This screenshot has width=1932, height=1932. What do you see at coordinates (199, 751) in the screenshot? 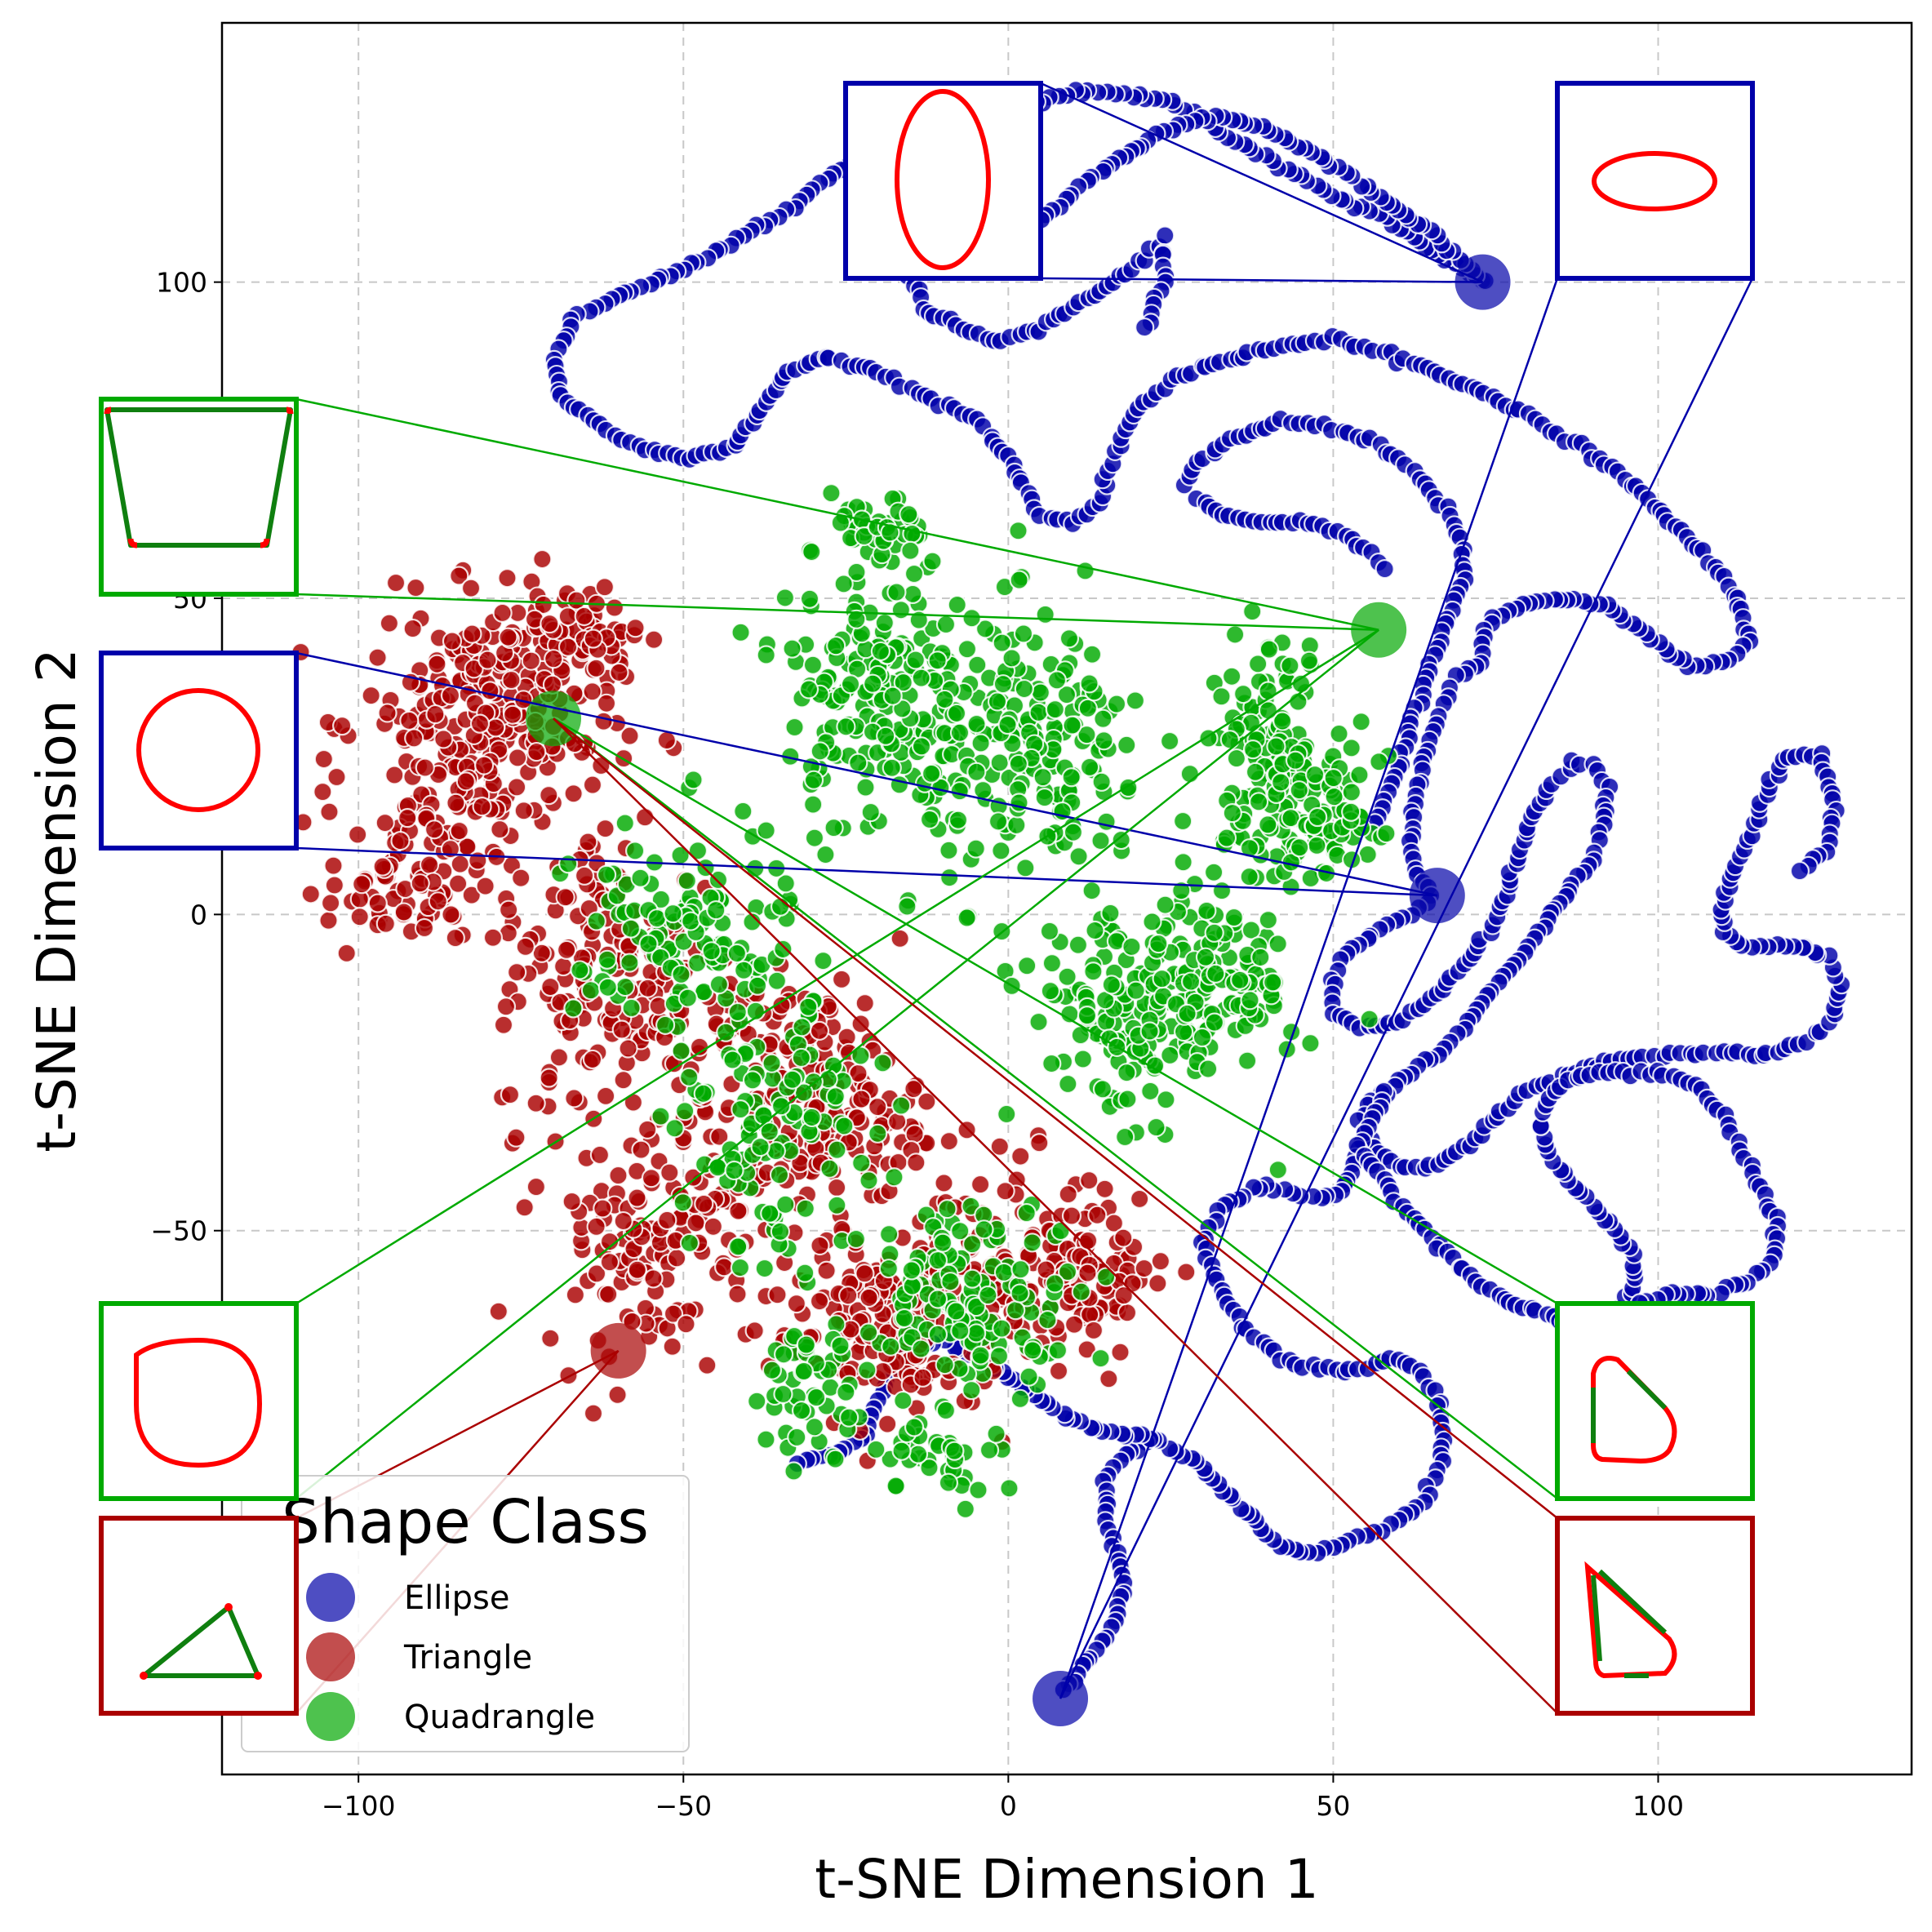
I see `inset-circle` at bounding box center [199, 751].